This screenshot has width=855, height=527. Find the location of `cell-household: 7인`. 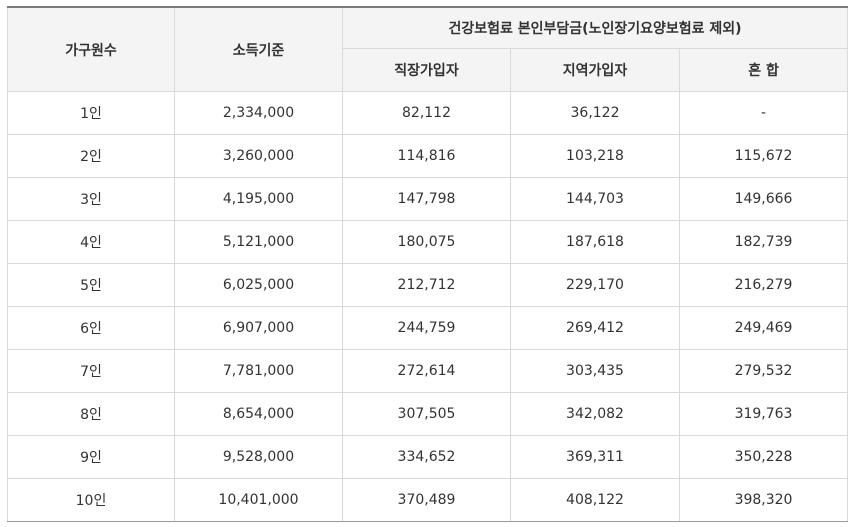

cell-household: 7인 is located at coordinates (91, 371).